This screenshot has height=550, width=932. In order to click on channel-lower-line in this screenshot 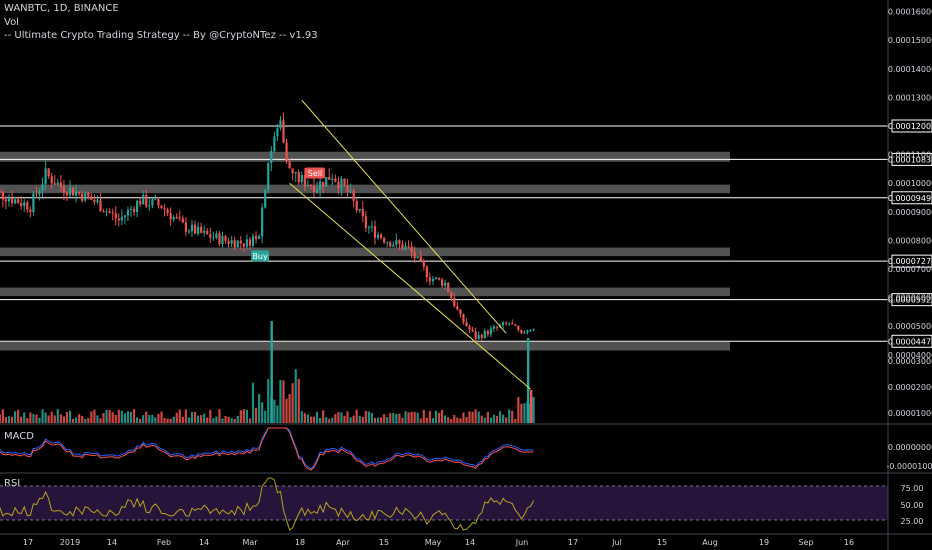, I will do `click(410, 286)`.